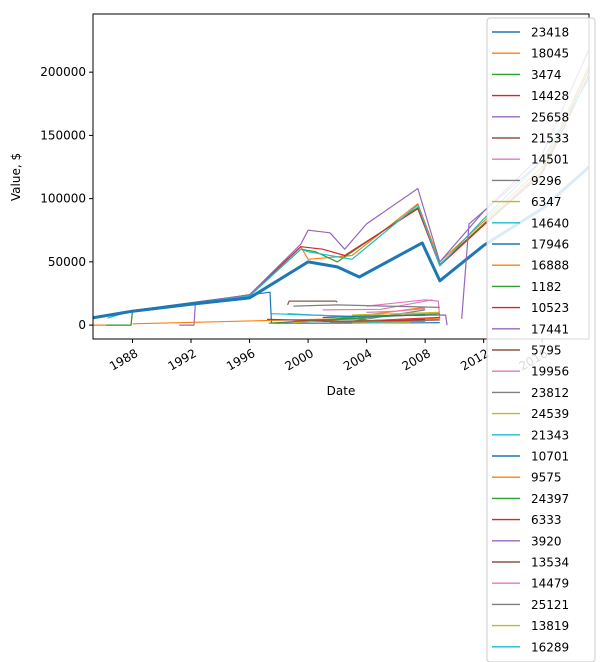 This screenshot has width=601, height=662. I want to click on legend-label-3474: 3474, so click(546, 75).